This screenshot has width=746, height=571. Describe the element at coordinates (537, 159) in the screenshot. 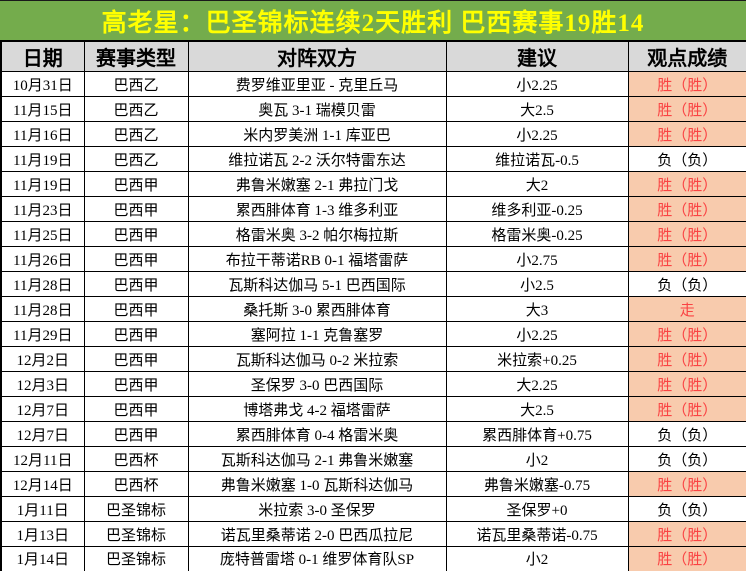

I see `advice-cell: 维拉诺瓦-0.5` at that location.